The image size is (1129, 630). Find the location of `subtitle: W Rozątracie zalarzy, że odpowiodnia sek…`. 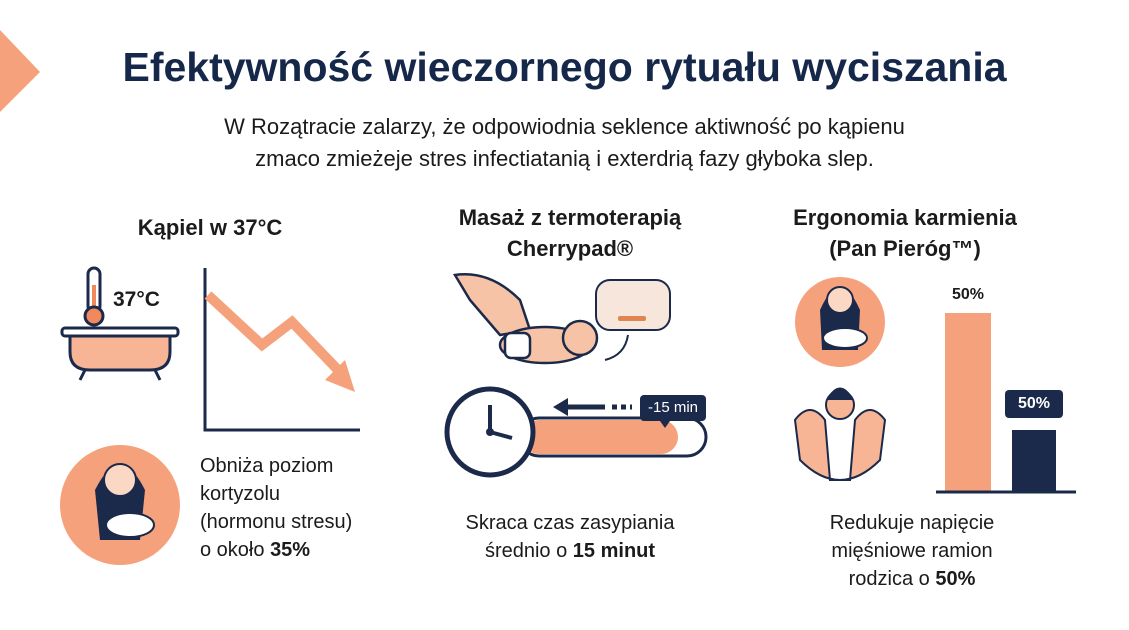

subtitle: W Rozątracie zalarzy, że odpowiodnia sek… is located at coordinates (564, 126).